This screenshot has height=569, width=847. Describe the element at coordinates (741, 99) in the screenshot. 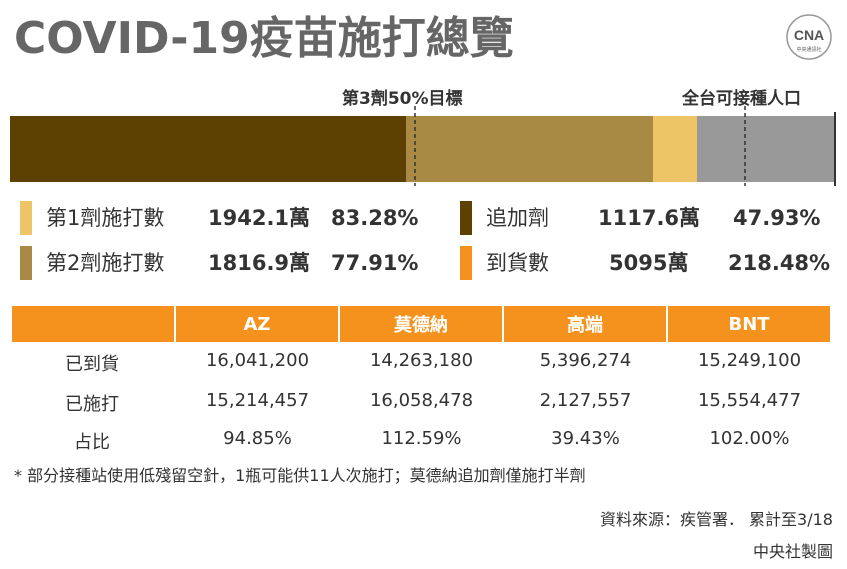

I see `population-marker-label: 全台可接種人口` at that location.